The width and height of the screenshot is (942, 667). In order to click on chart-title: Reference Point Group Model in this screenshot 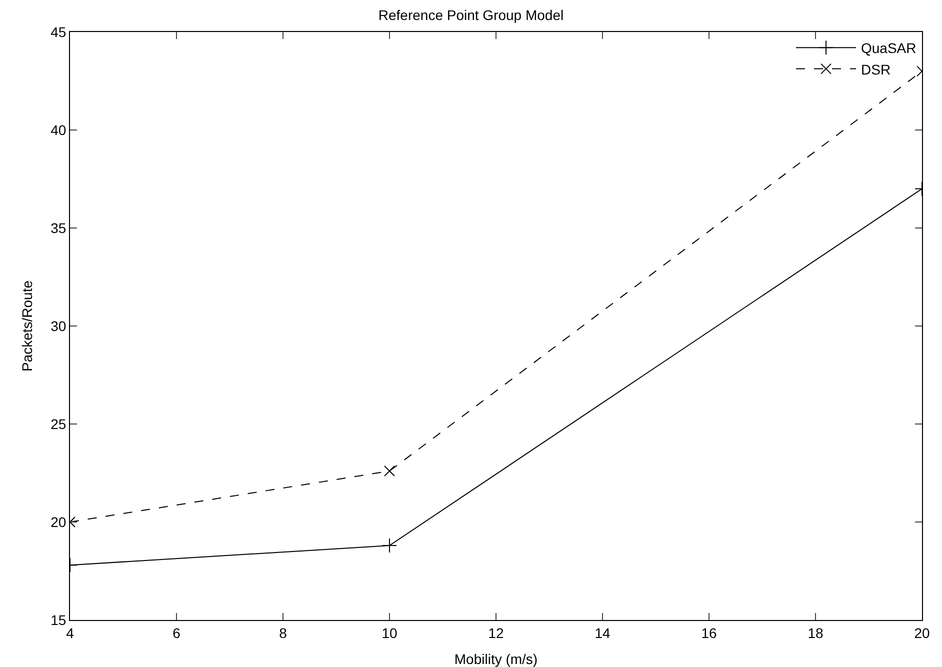, I will do `click(471, 14)`.